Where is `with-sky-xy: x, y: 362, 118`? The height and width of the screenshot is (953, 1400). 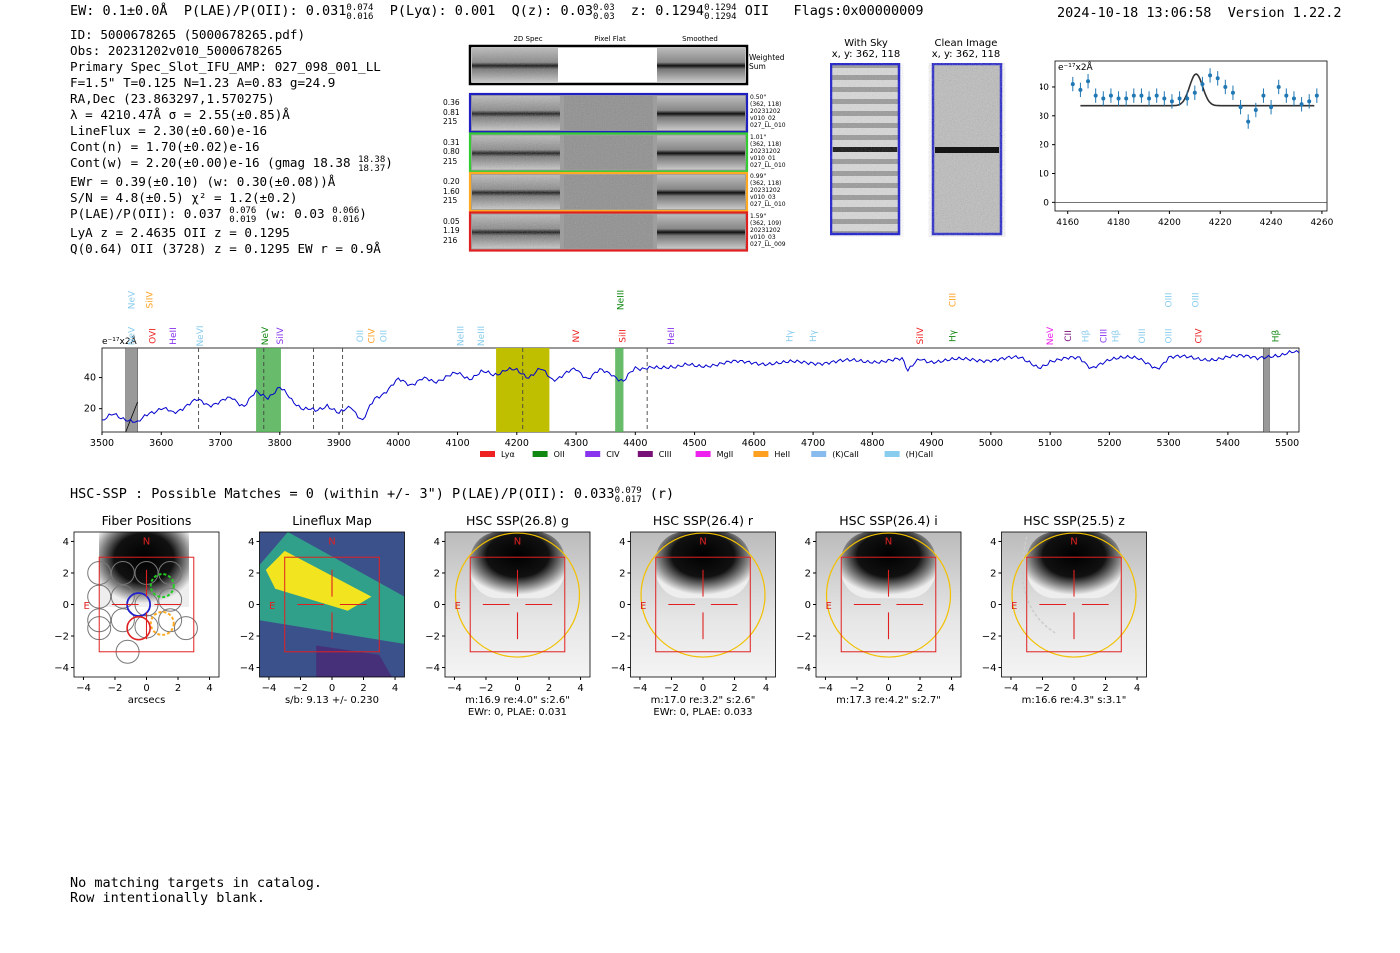 with-sky-xy: x, y: 362, 118 is located at coordinates (866, 54).